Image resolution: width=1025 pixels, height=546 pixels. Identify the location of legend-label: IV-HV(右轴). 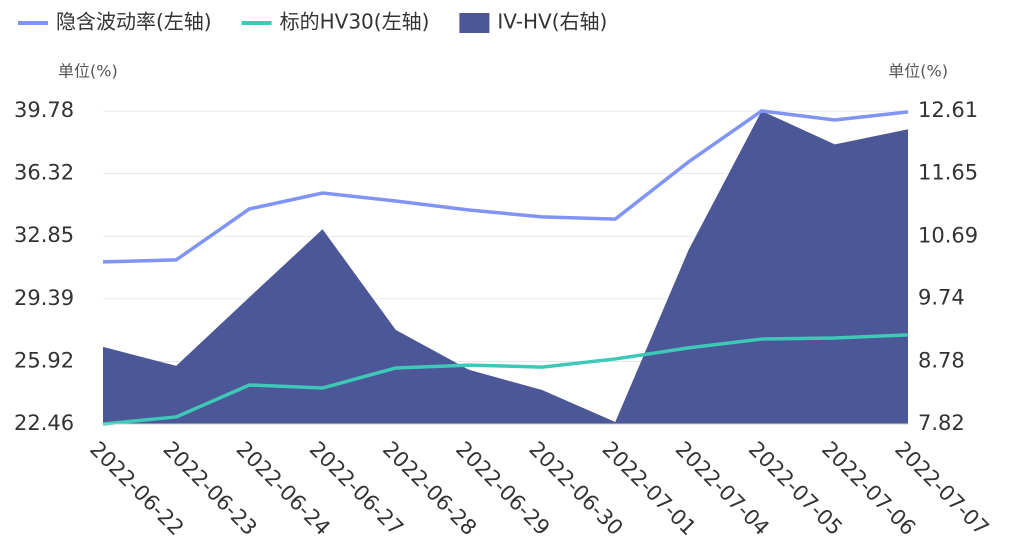
(552, 22).